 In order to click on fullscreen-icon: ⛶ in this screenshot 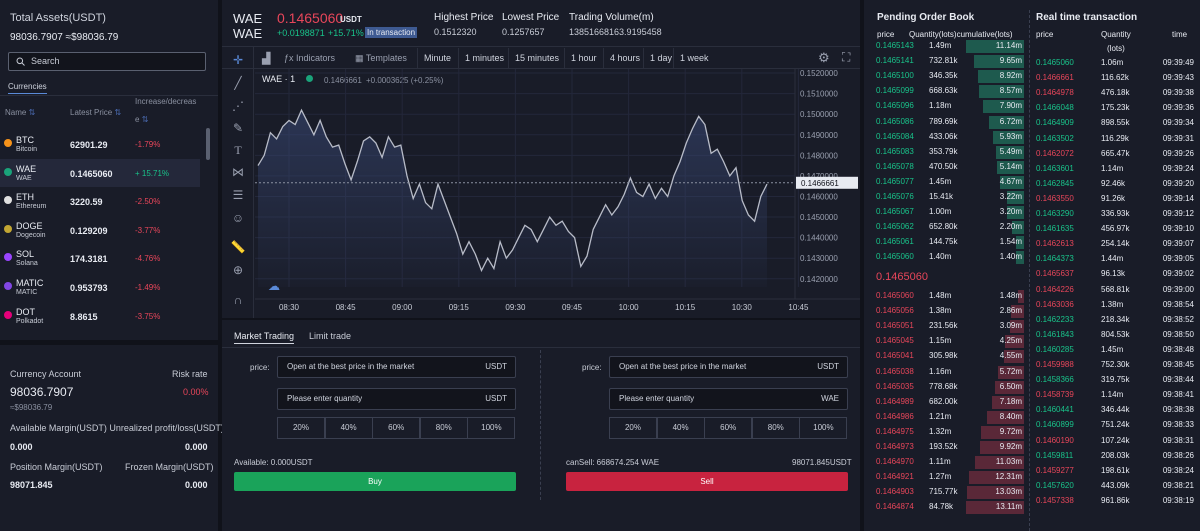, I will do `click(846, 57)`.